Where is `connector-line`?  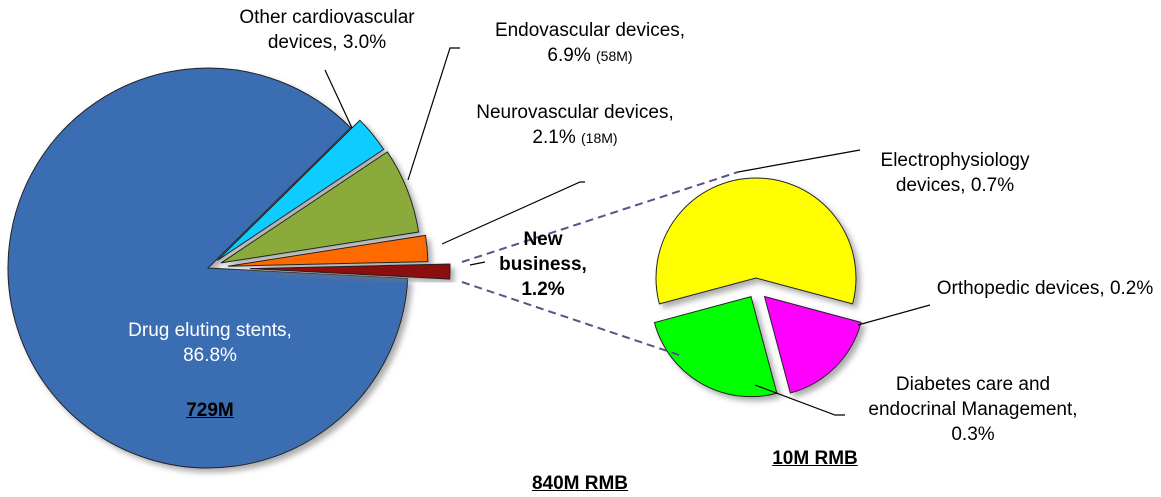 connector-line is located at coordinates (600, 217).